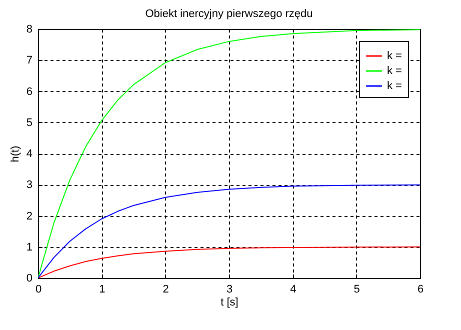 This screenshot has height=330, width=461. I want to click on y-tick-label: 3, so click(29, 185).